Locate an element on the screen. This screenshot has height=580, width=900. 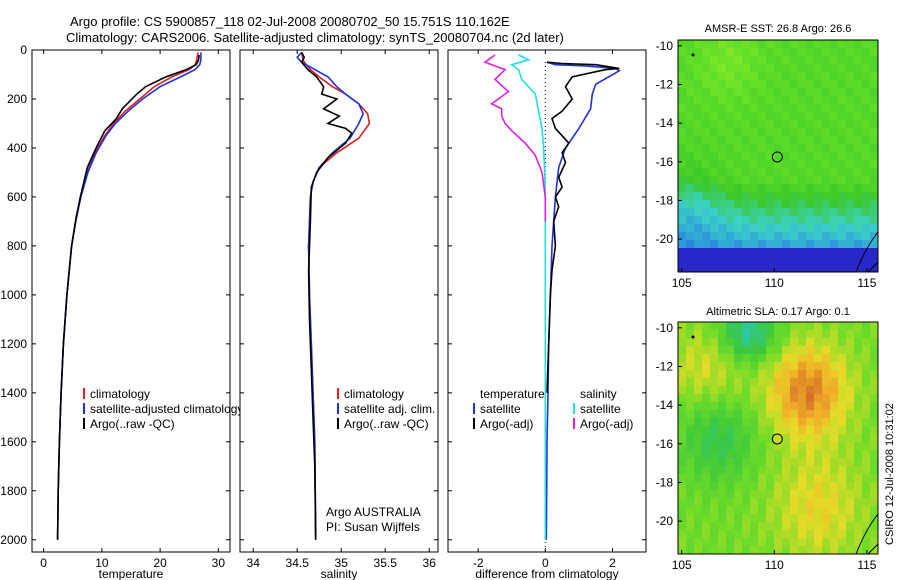
difference-legend-label: satellite is located at coordinates (500, 409).